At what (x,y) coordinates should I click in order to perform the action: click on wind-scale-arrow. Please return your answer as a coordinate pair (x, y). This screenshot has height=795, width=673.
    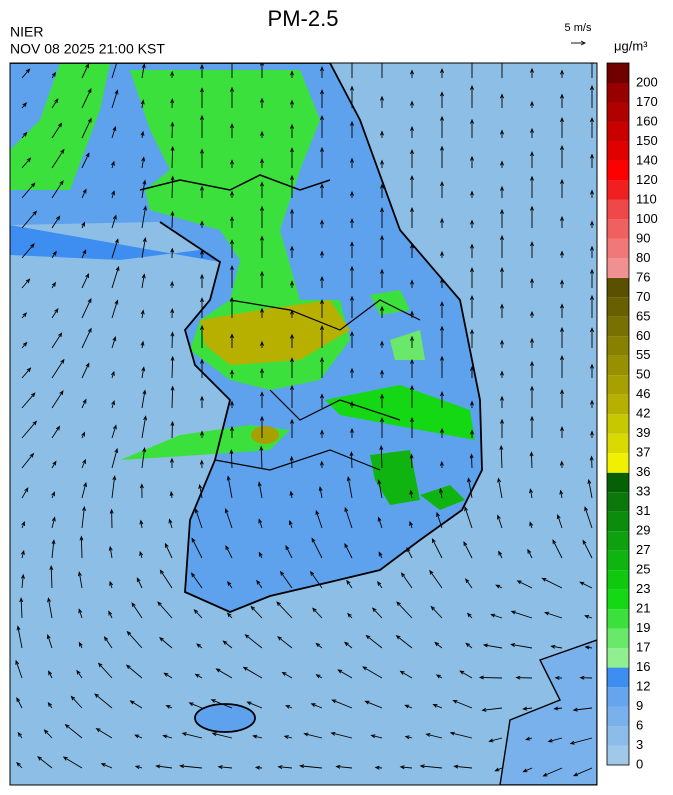
    Looking at the image, I should click on (579, 43).